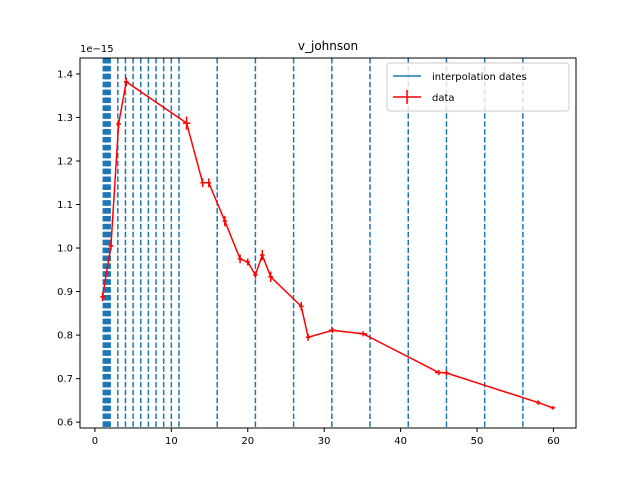  I want to click on y-tick-label: 1.3, so click(65, 118).